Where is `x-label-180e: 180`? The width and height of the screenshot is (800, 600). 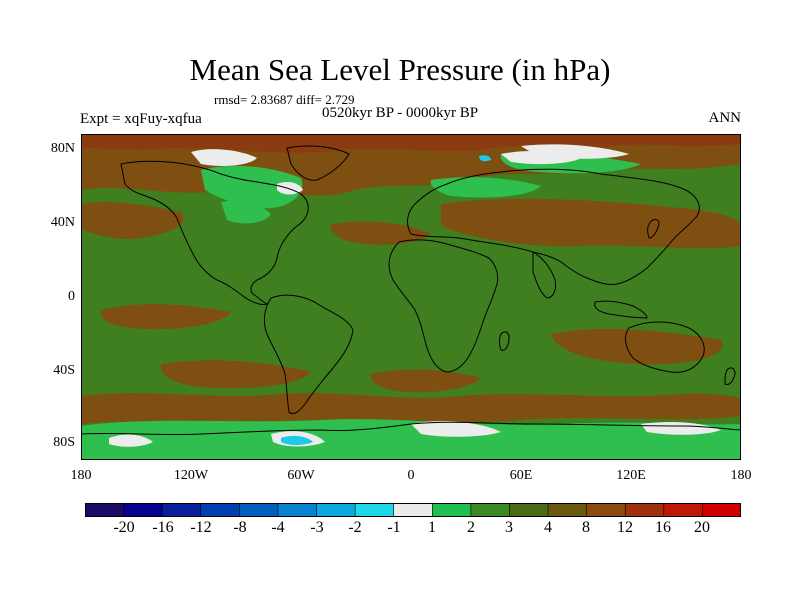
x-label-180e: 180 is located at coordinates (741, 475).